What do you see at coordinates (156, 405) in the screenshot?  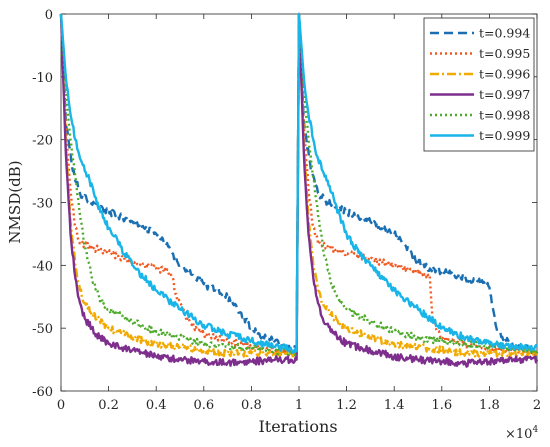 I see `x-tick-label: 0.4` at bounding box center [156, 405].